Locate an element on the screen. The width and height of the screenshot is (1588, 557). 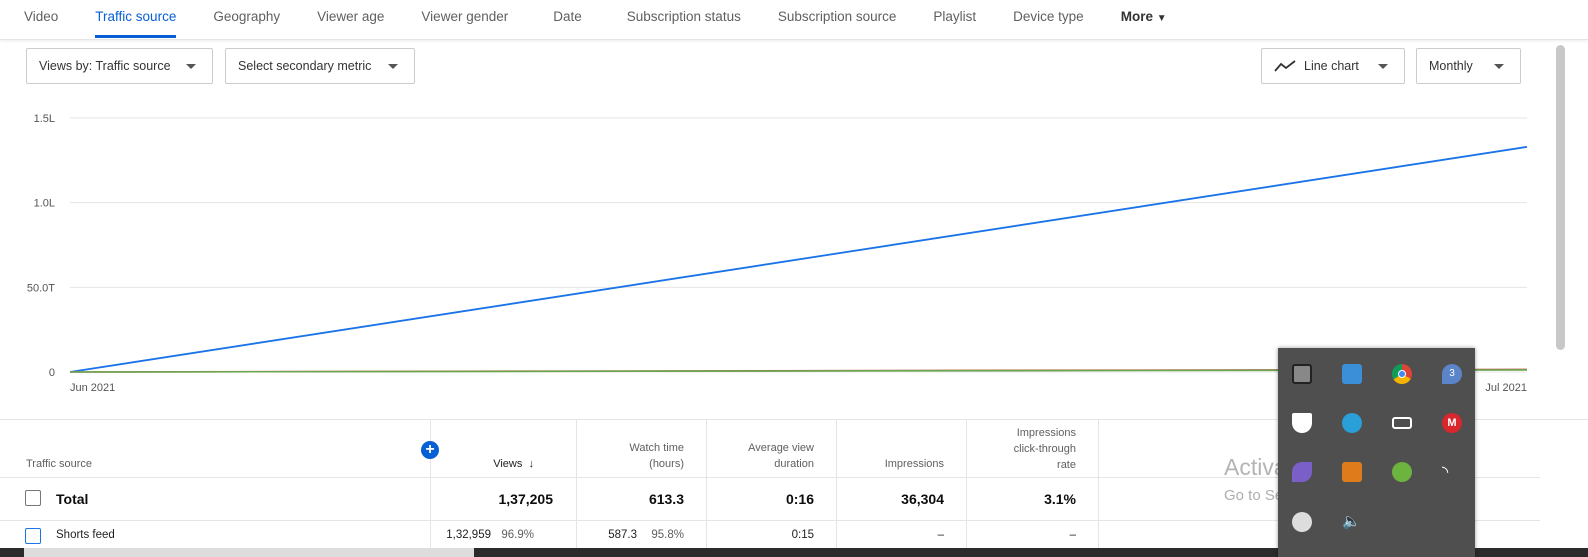
total-views: 1,37,205 is located at coordinates (526, 499).